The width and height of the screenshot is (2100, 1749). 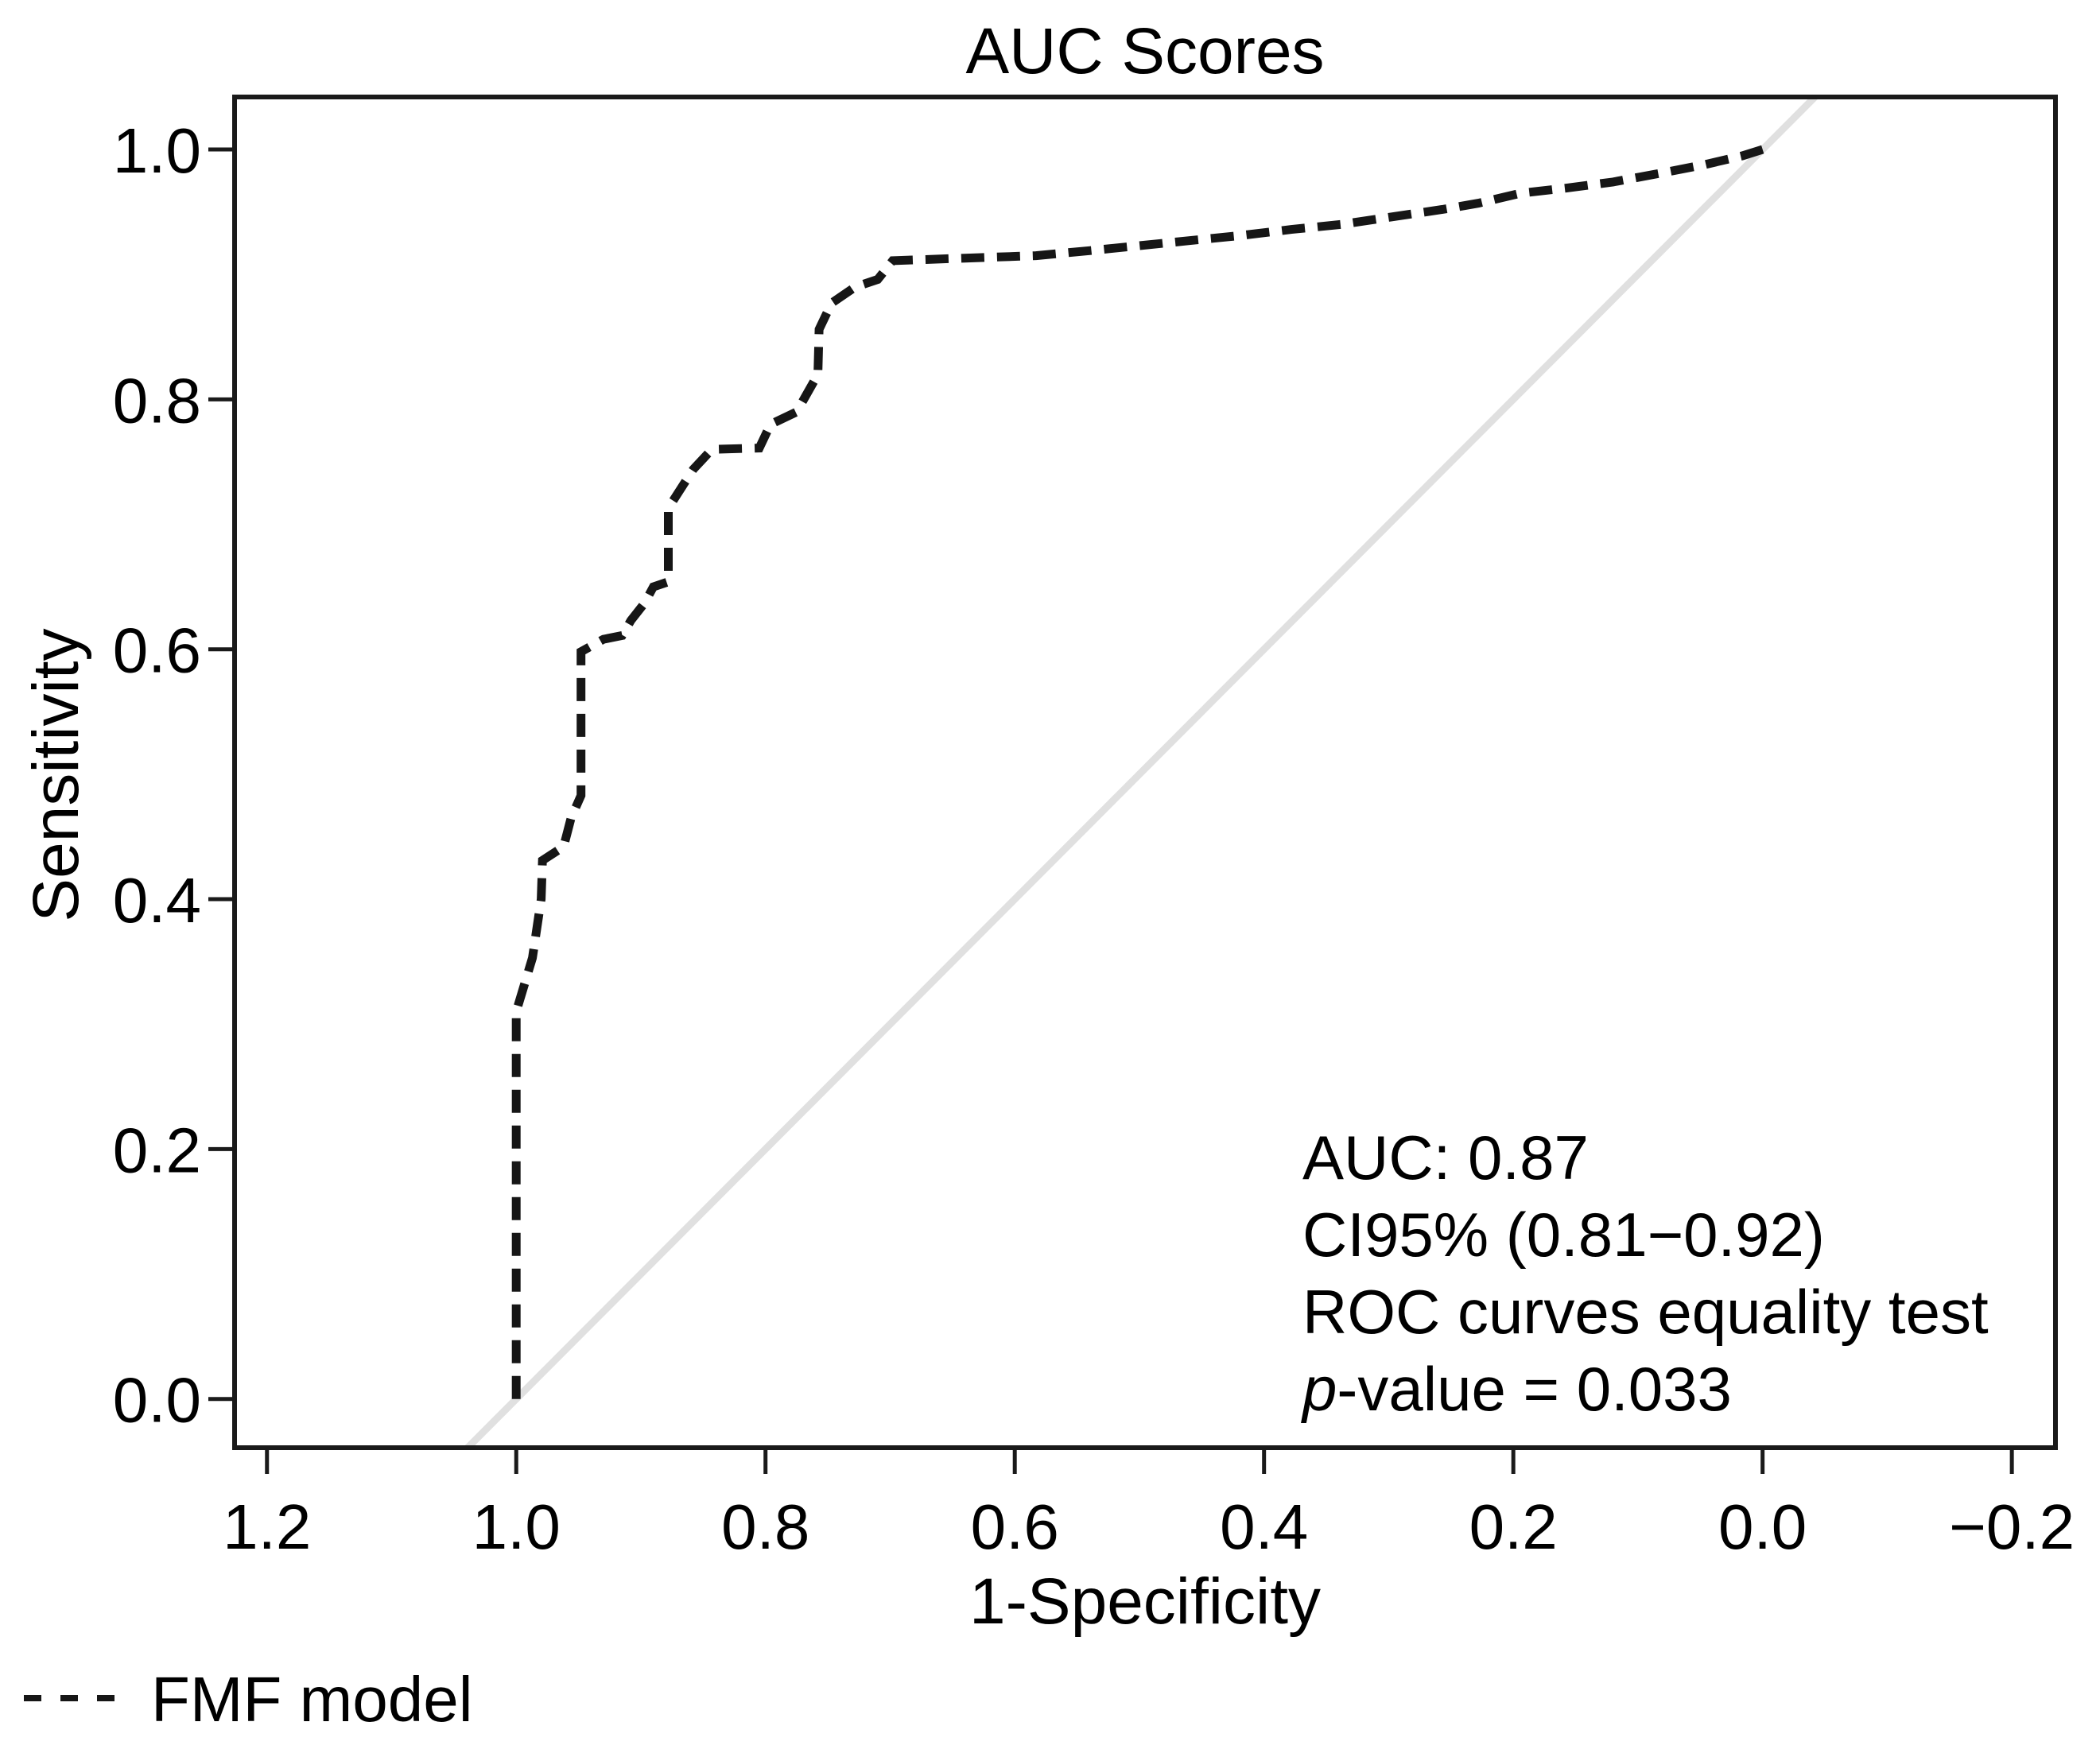 I want to click on annotation-auc: AUC: 0.87, so click(x=1445, y=1157).